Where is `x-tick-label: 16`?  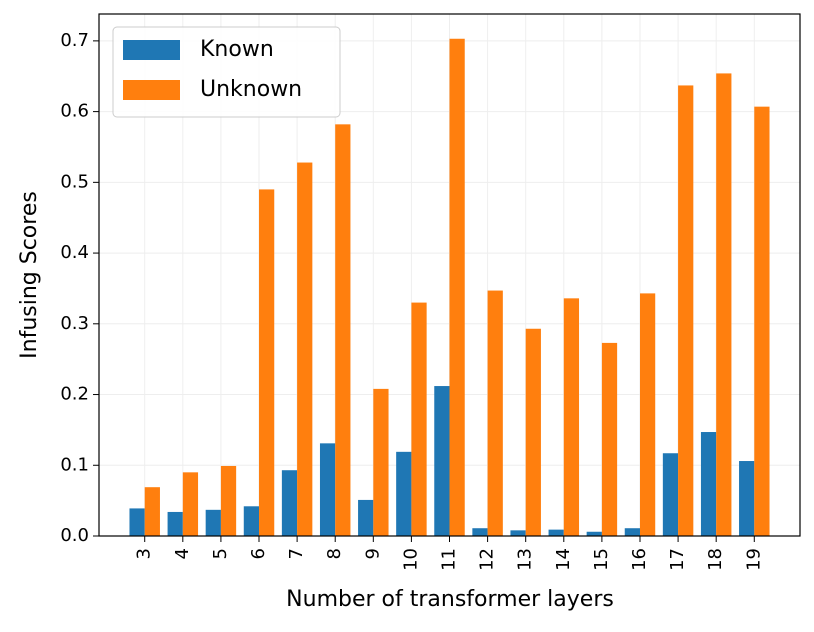 x-tick-label: 16 is located at coordinates (639, 559).